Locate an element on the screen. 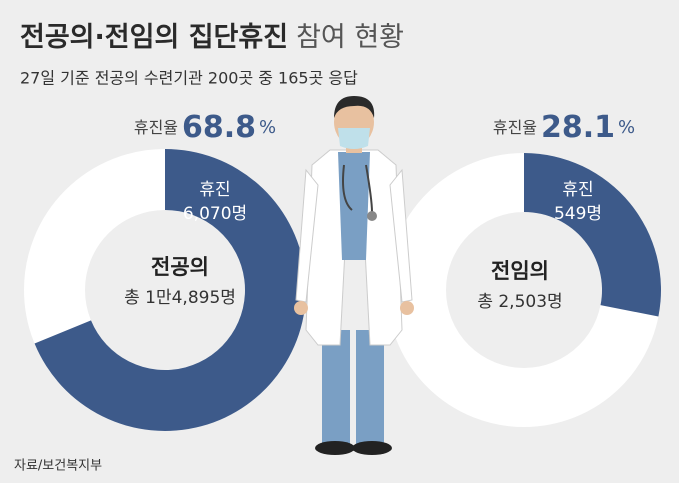 This screenshot has width=679, height=483. title: 전공의·전임의 집단휴진 참여 현황 is located at coordinates (212, 37).